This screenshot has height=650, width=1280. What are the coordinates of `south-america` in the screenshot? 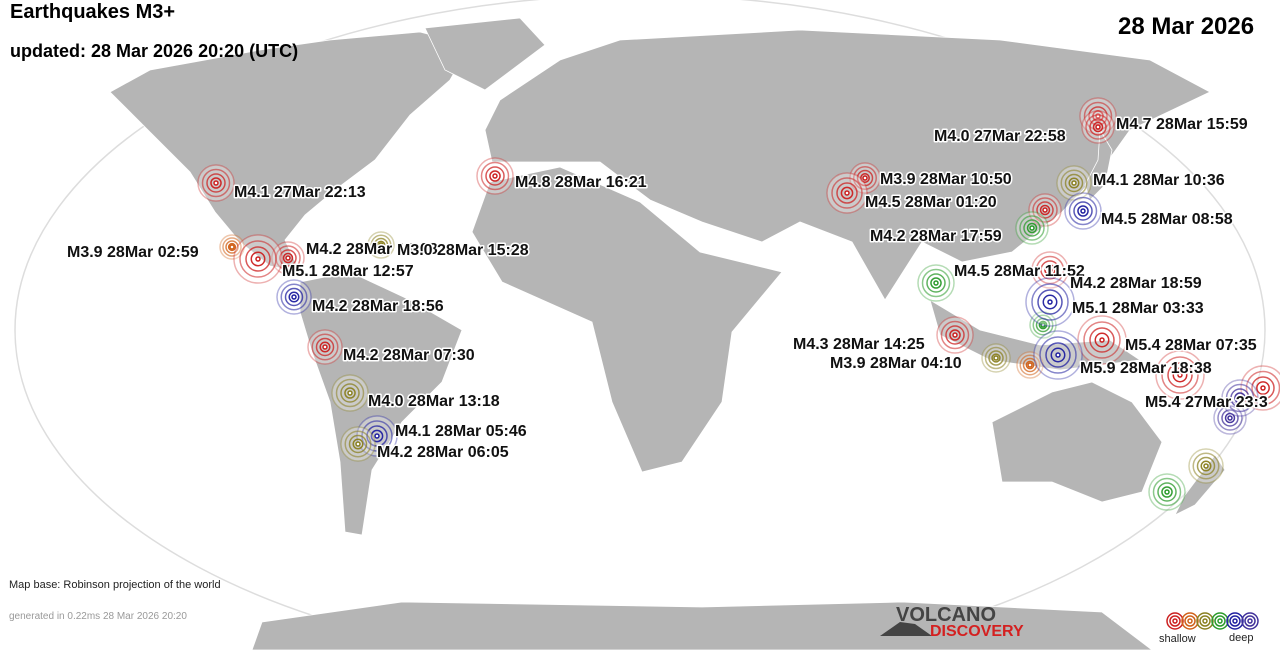 It's located at (381, 403).